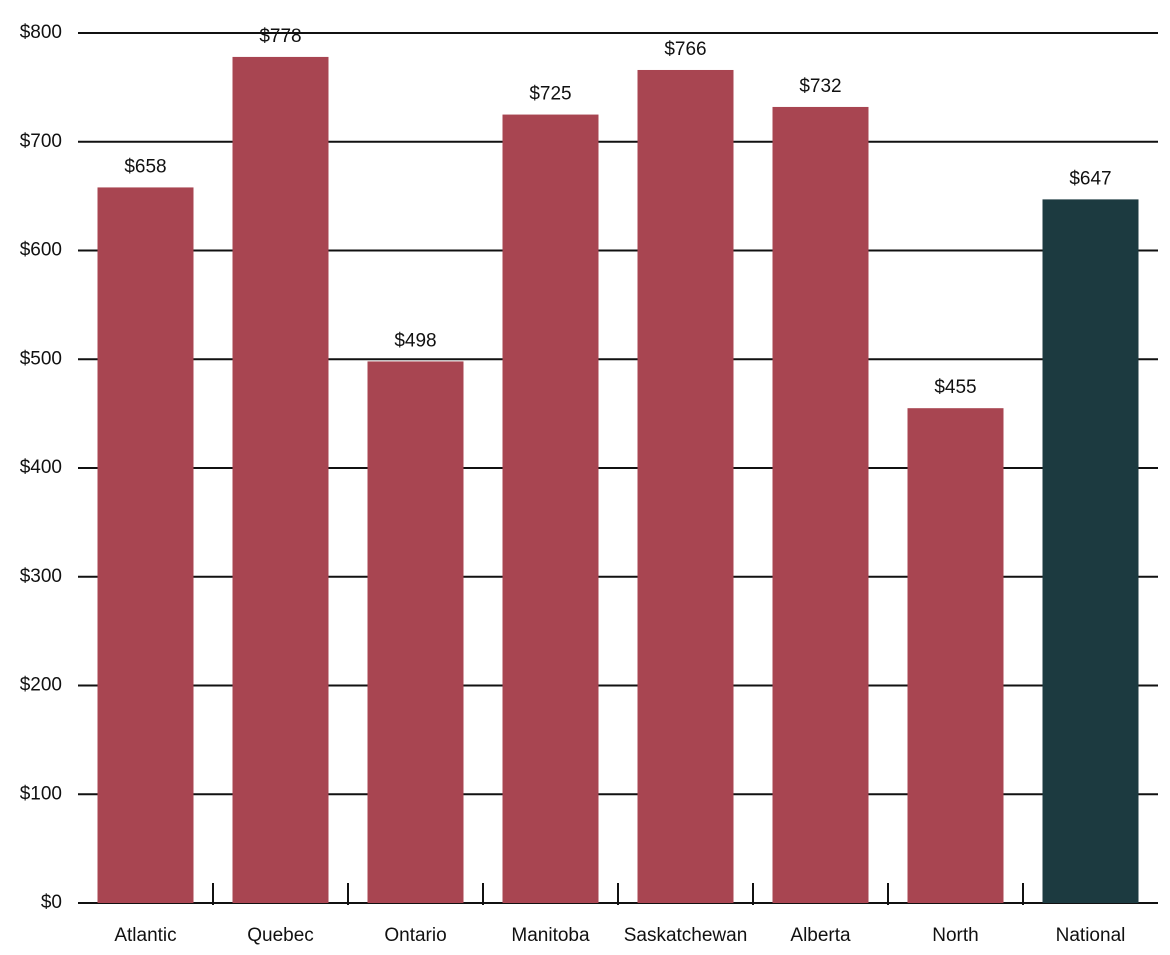 This screenshot has width=1170, height=955. What do you see at coordinates (820, 935) in the screenshot?
I see `x-tick-label: Alberta` at bounding box center [820, 935].